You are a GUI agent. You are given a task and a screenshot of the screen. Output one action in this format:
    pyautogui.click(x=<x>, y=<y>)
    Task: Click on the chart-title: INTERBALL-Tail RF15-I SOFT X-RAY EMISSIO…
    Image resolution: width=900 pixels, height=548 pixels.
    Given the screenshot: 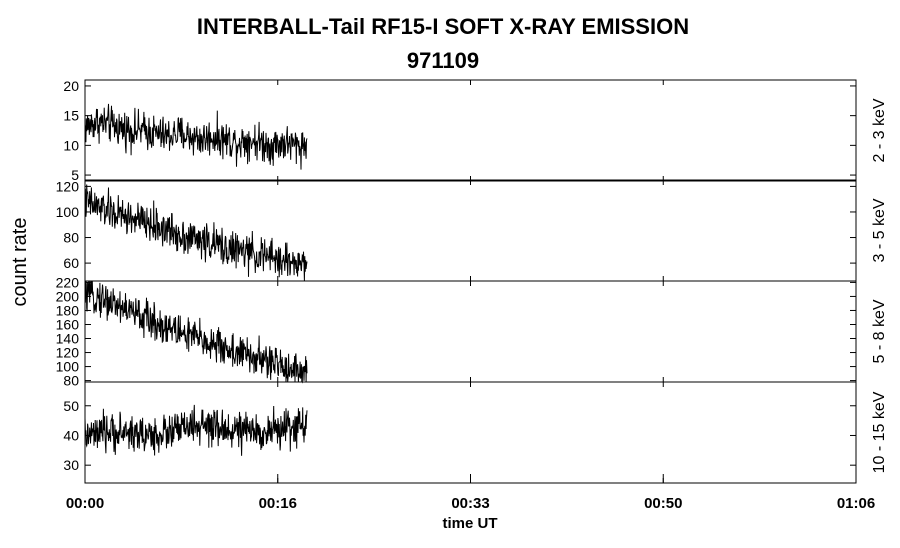 What is the action you would take?
    pyautogui.click(x=443, y=26)
    